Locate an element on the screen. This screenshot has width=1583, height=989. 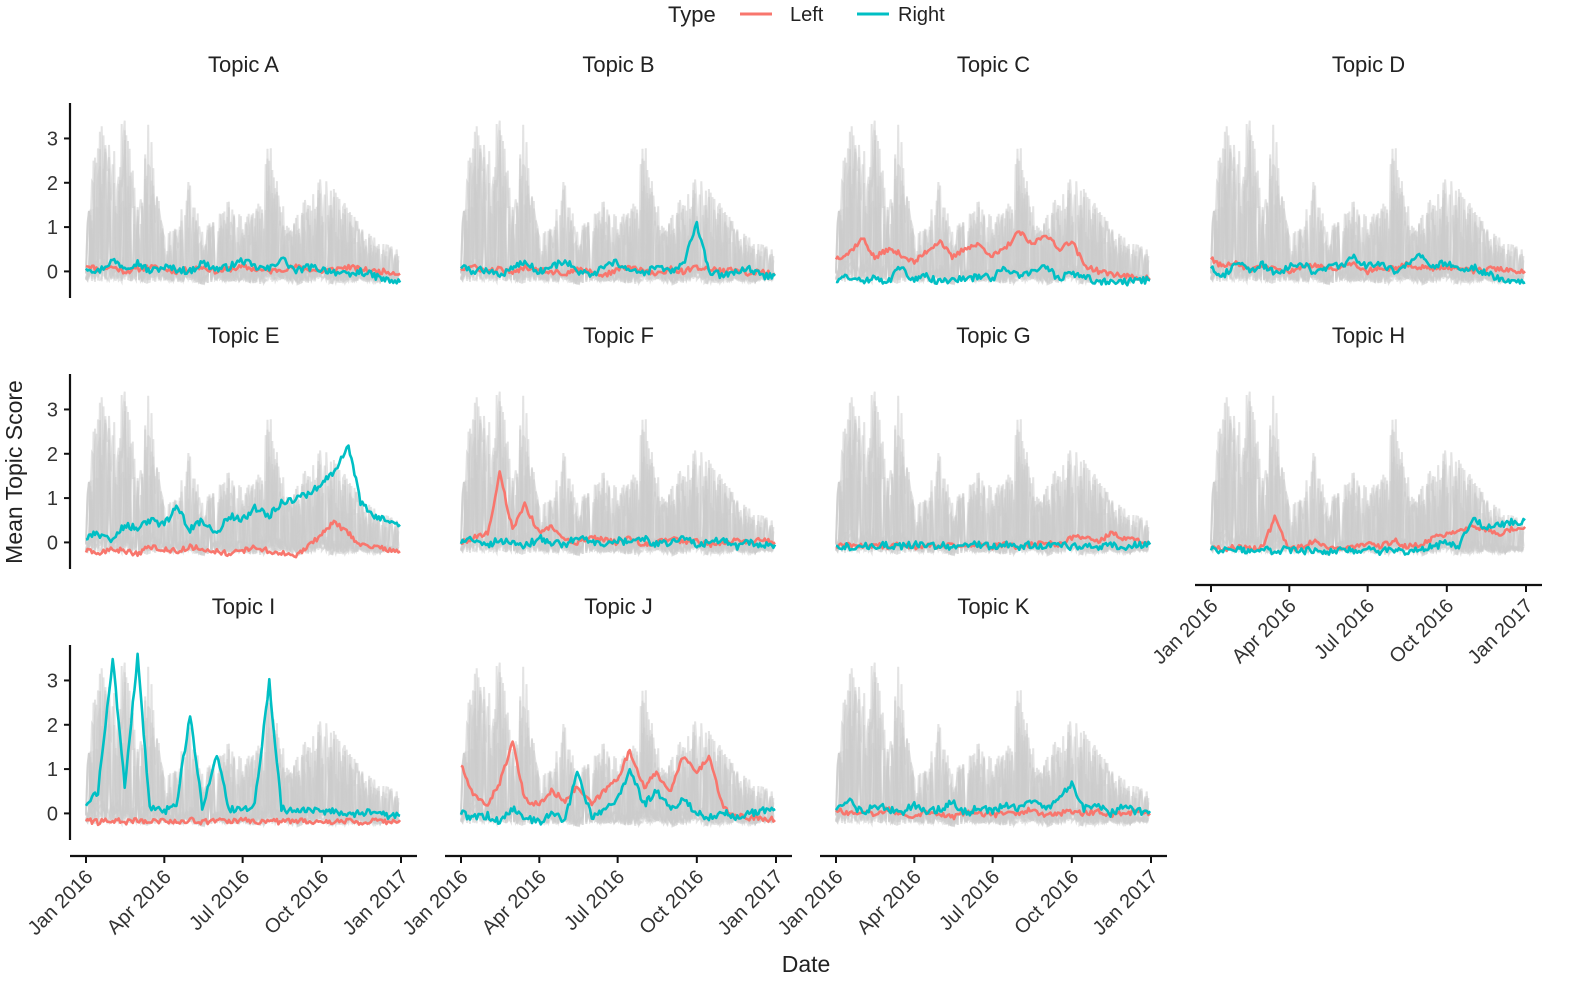
y-axis-title: Mean Topic Score is located at coordinates (14, 472).